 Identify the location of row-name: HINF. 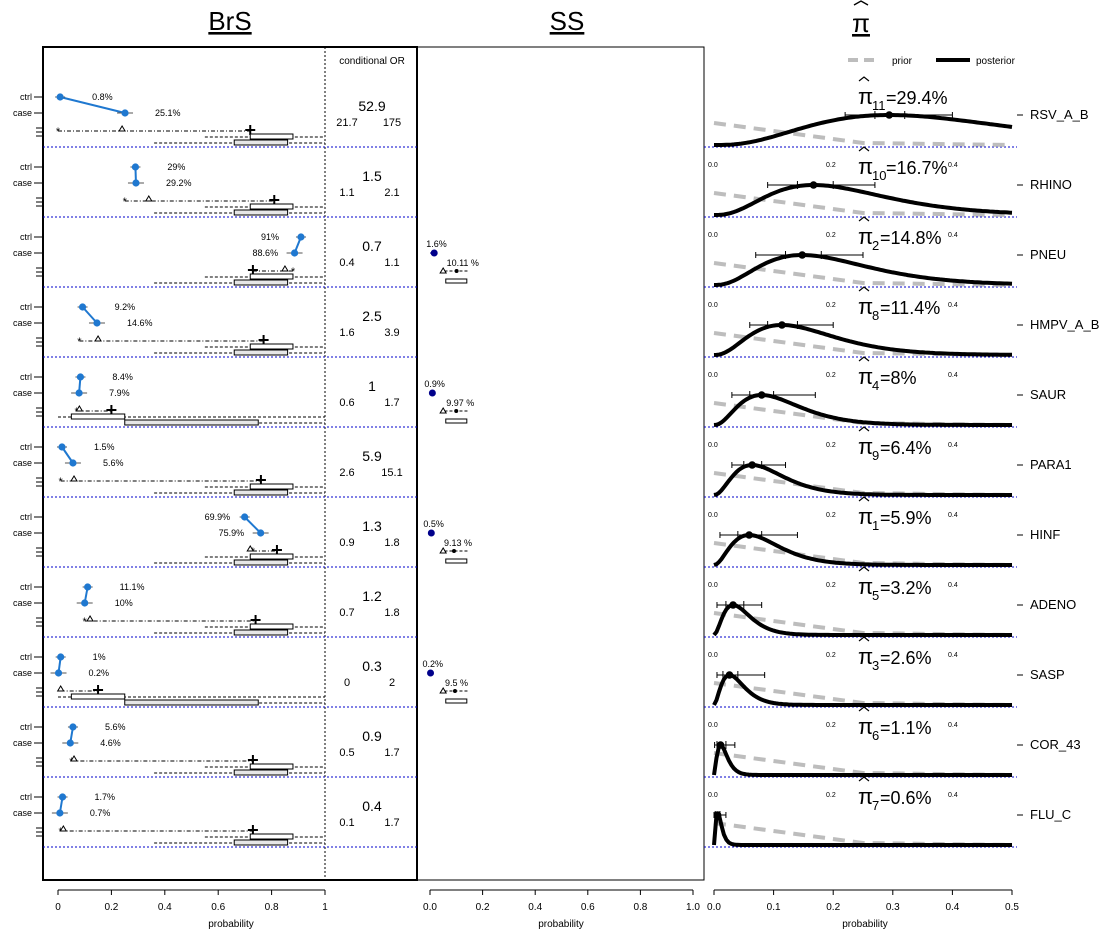
(1045, 534).